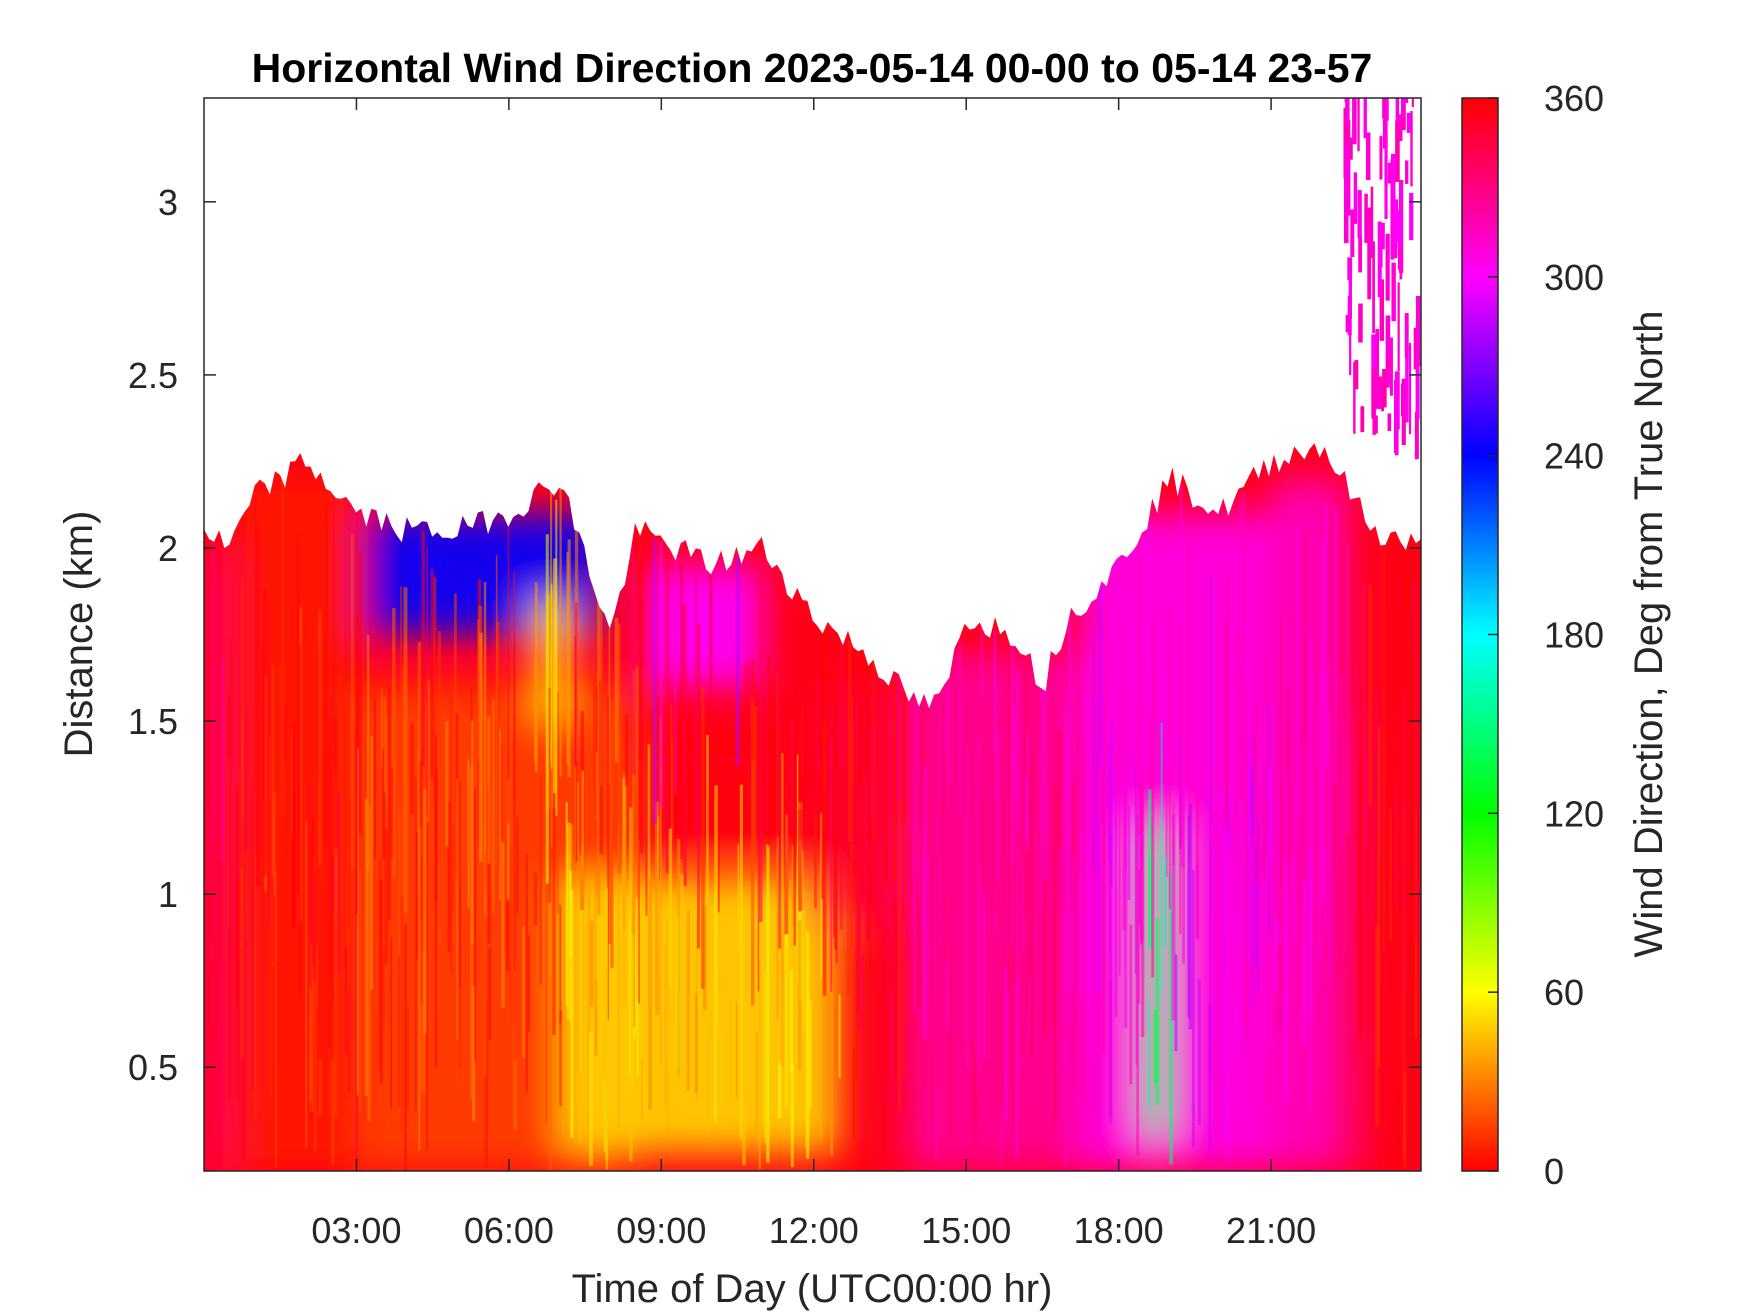 The height and width of the screenshot is (1313, 1750). Describe the element at coordinates (1119, 1230) in the screenshot. I see `x-tick-label: 18:00` at that location.